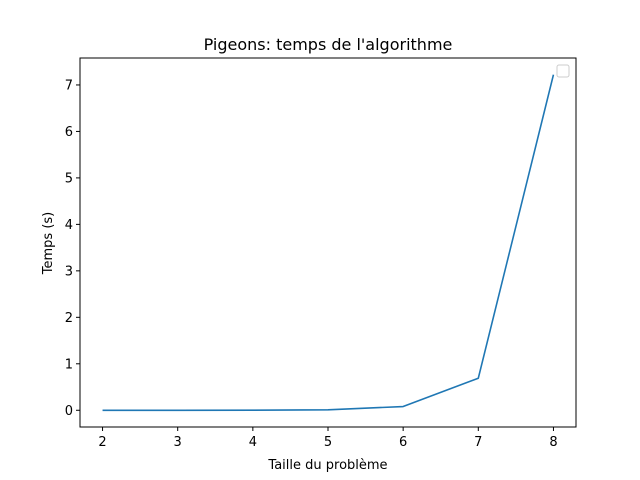 Image resolution: width=640 pixels, height=480 pixels. I want to click on y-tick-label: 3, so click(69, 271).